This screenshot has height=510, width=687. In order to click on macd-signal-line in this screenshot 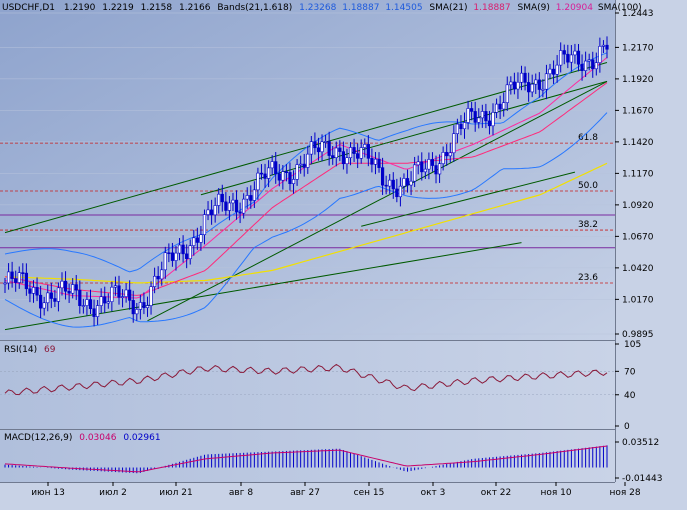, I will do `click(306, 459)`.